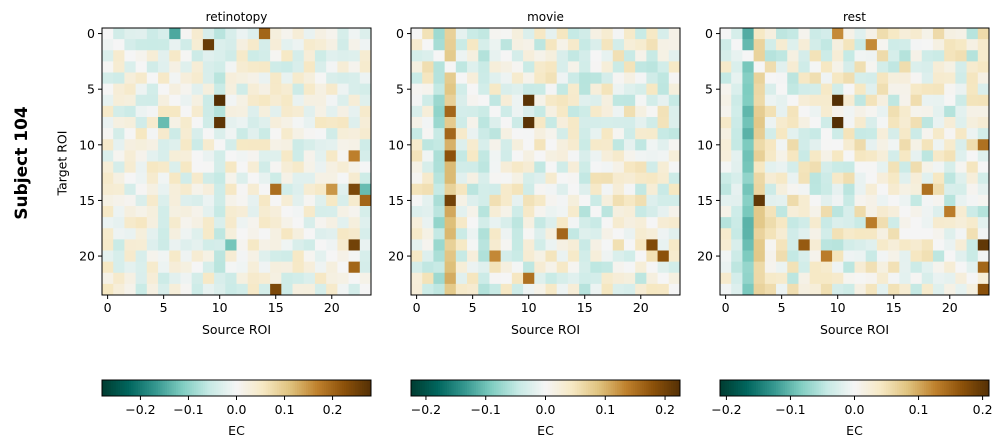 This screenshot has height=447, width=1002. Describe the element at coordinates (87, 256) in the screenshot. I see `y-tick-label: 20` at that location.